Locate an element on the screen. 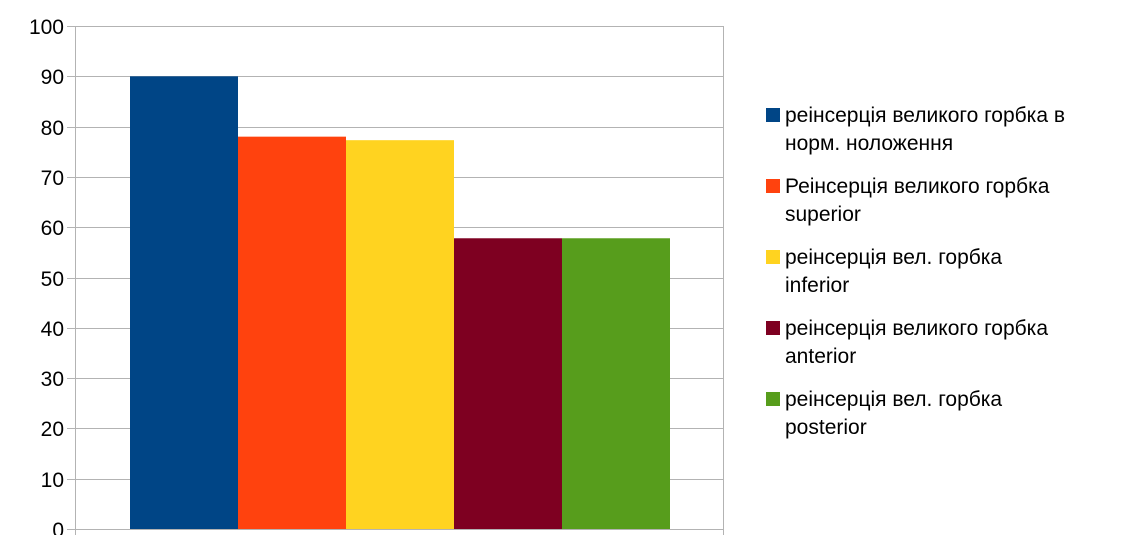  legend-label-4: anterior is located at coordinates (820, 356).